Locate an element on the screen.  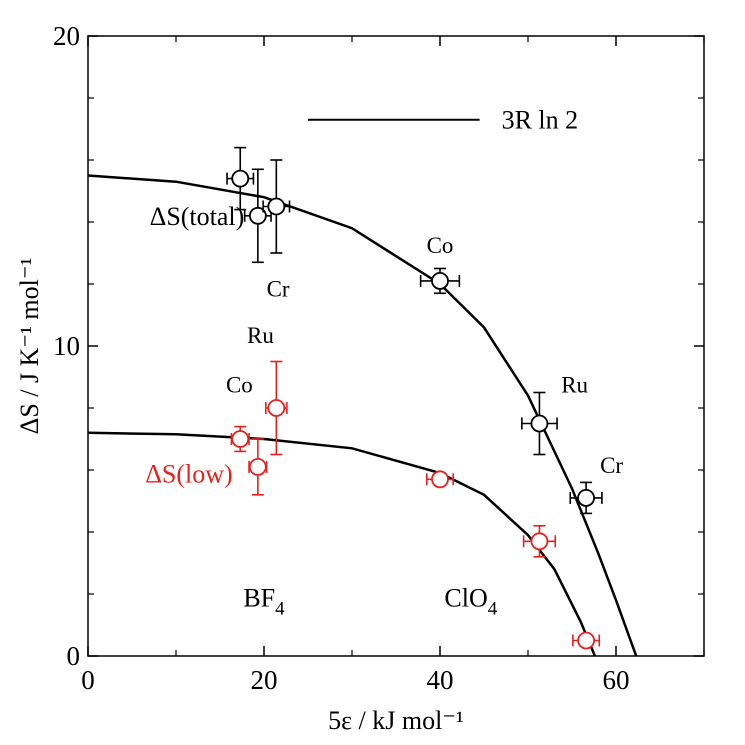
y-axis-label: ΔS / J K⁻¹ mol⁻¹ is located at coordinates (29, 346).